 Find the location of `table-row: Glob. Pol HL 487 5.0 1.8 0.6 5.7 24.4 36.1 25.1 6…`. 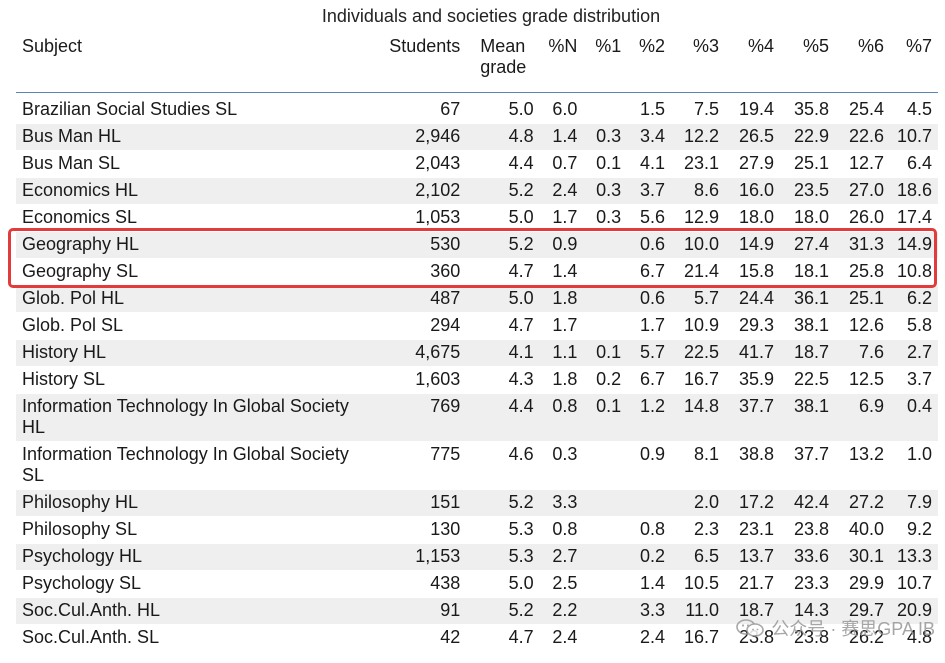

table-row: Glob. Pol HL 487 5.0 1.8 0.6 5.7 24.4 36.1 25.1 6… is located at coordinates (477, 299).